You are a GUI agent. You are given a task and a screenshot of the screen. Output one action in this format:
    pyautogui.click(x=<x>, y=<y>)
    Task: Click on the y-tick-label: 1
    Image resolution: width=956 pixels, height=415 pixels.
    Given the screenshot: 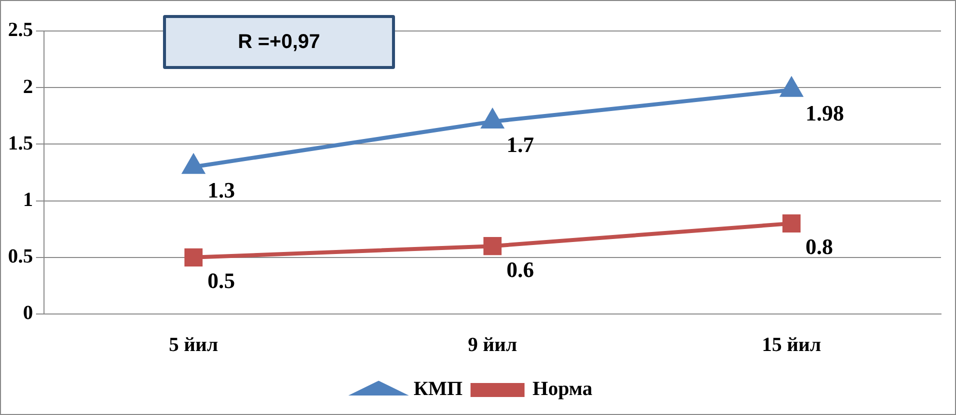 What is the action you would take?
    pyautogui.click(x=28, y=199)
    